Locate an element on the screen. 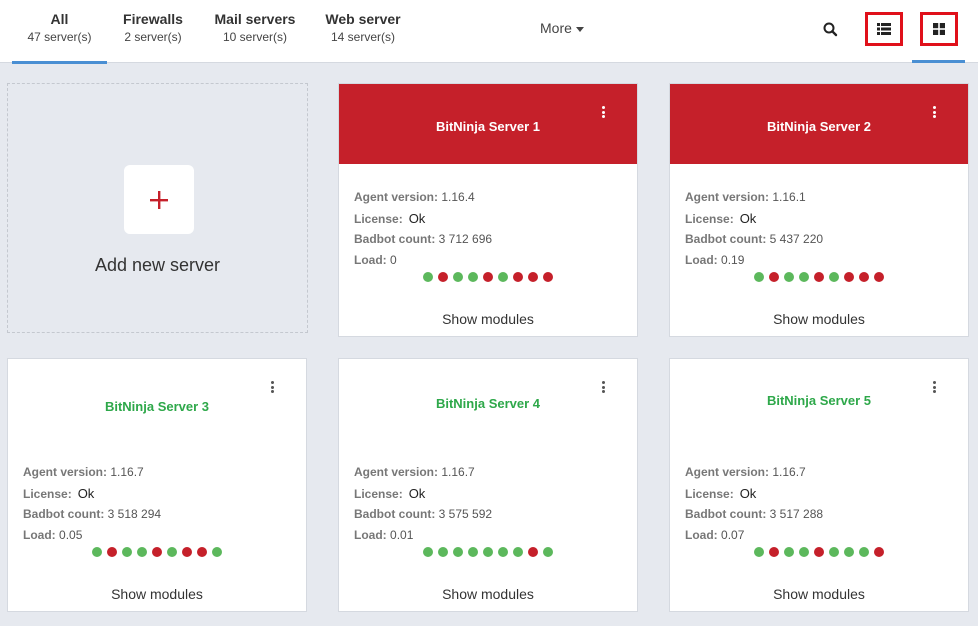 This screenshot has width=978, height=626. load-value: 0.01 is located at coordinates (402, 535).